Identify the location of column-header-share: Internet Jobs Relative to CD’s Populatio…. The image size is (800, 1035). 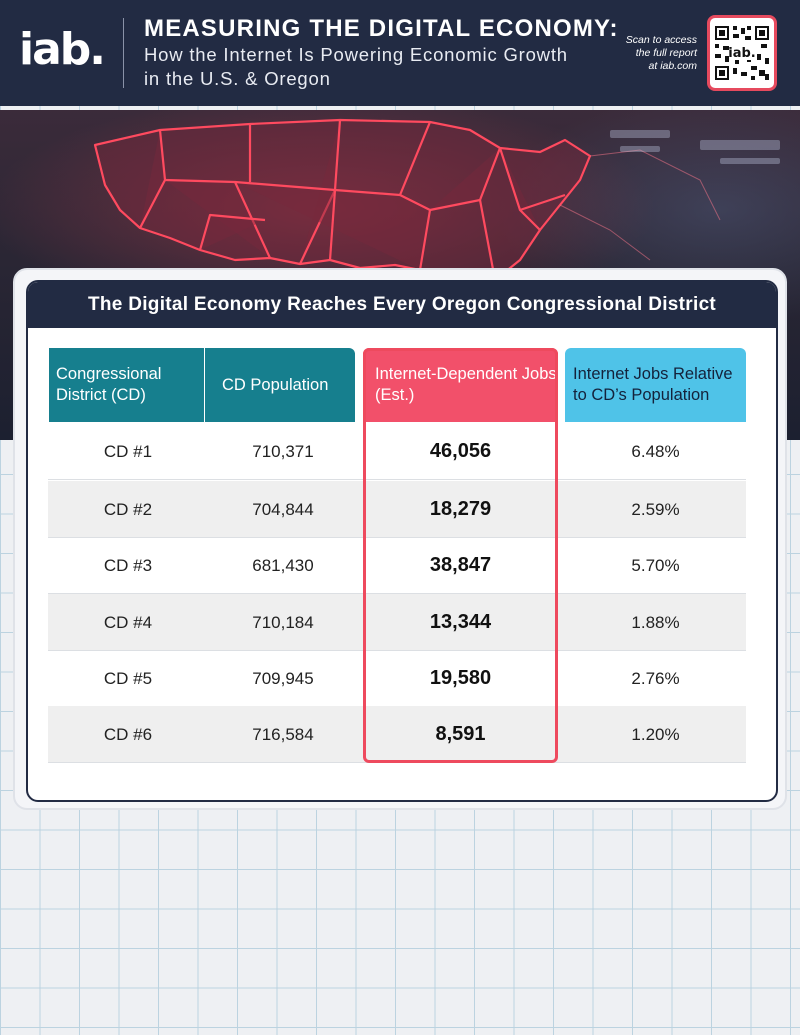
(655, 385).